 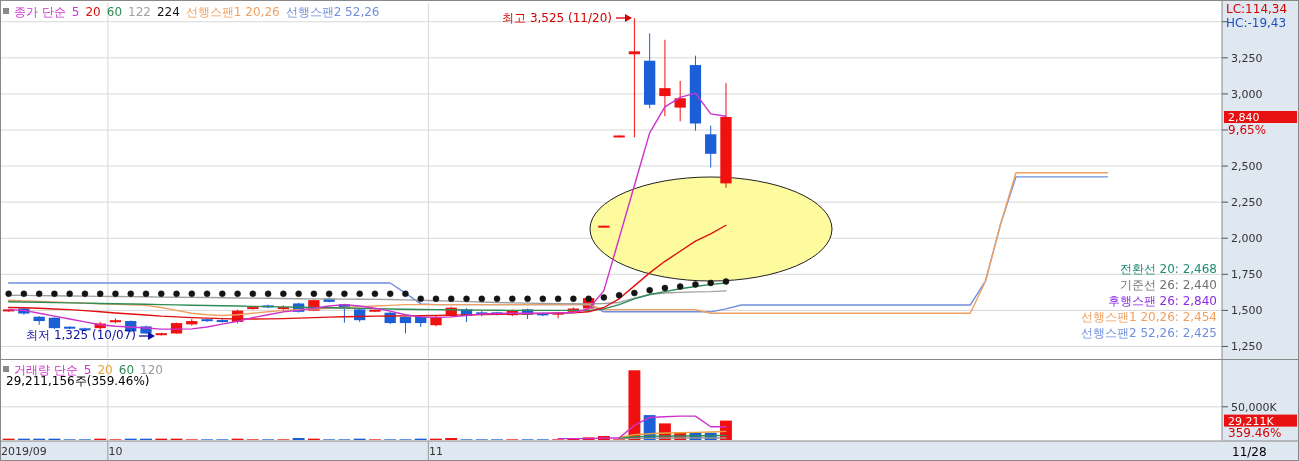 What do you see at coordinates (40, 12) in the screenshot?
I see `legend-title: 종가 단순` at bounding box center [40, 12].